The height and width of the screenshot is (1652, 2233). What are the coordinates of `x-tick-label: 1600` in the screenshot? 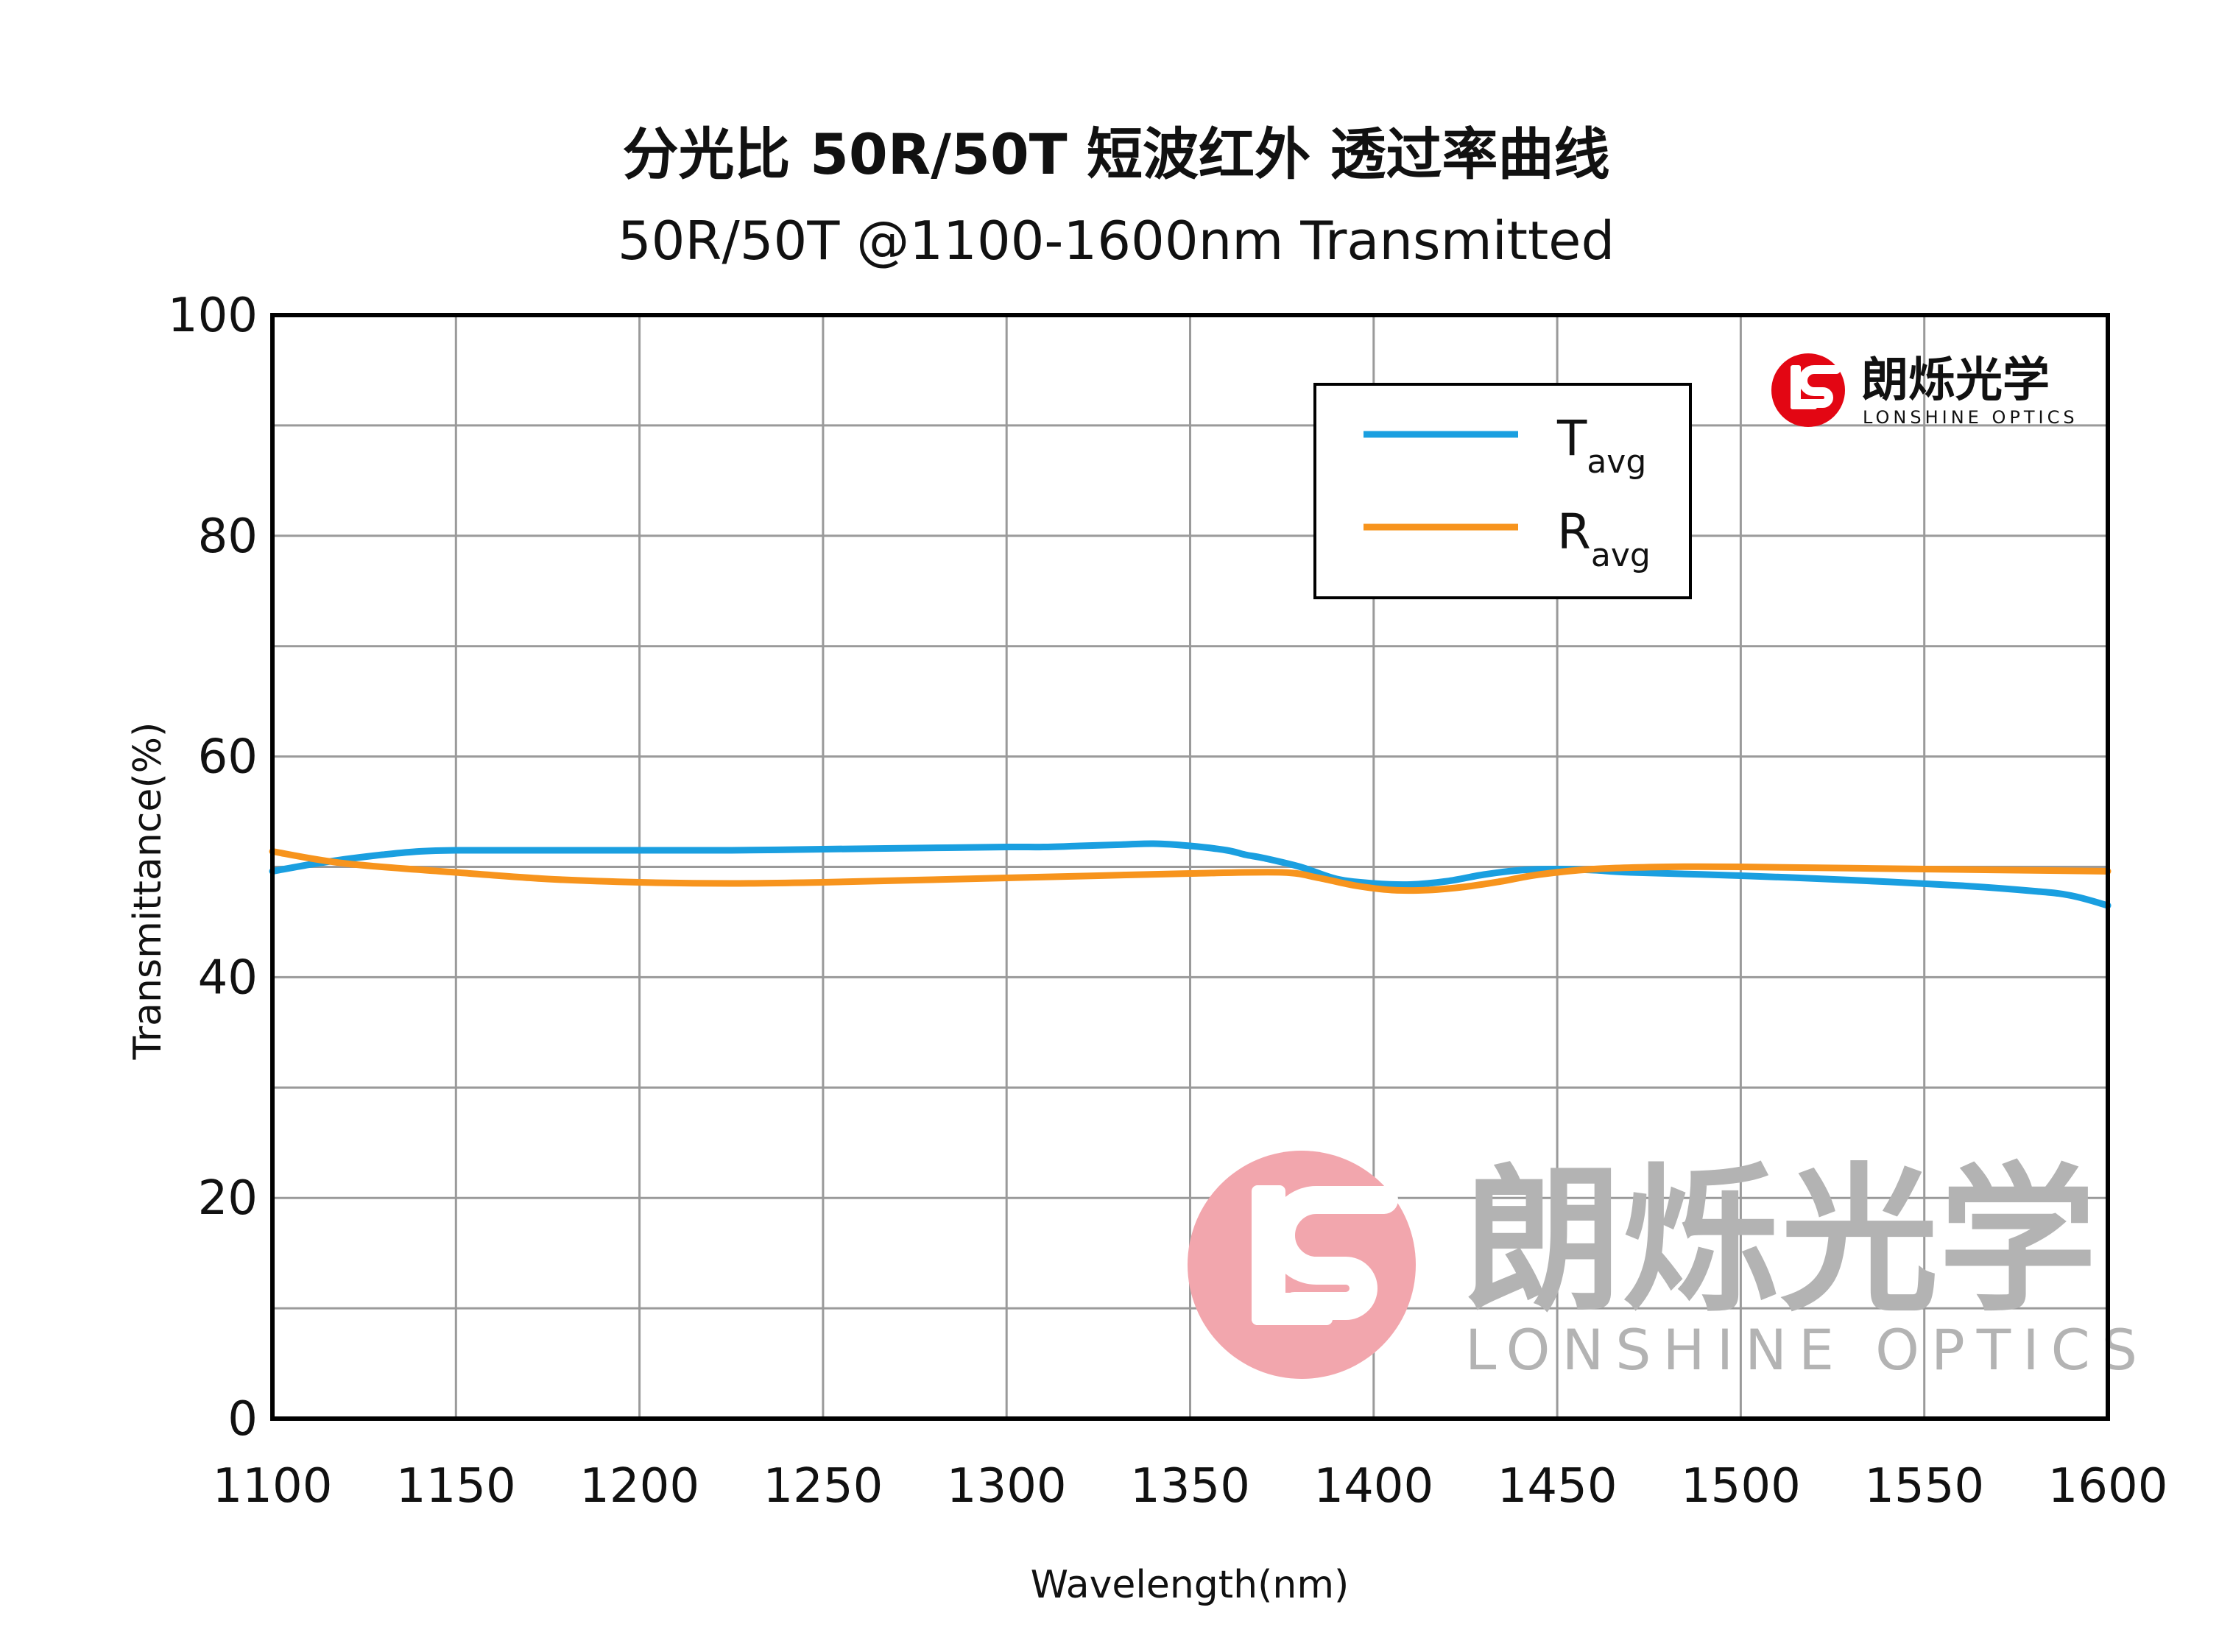 It's located at (2108, 1486).